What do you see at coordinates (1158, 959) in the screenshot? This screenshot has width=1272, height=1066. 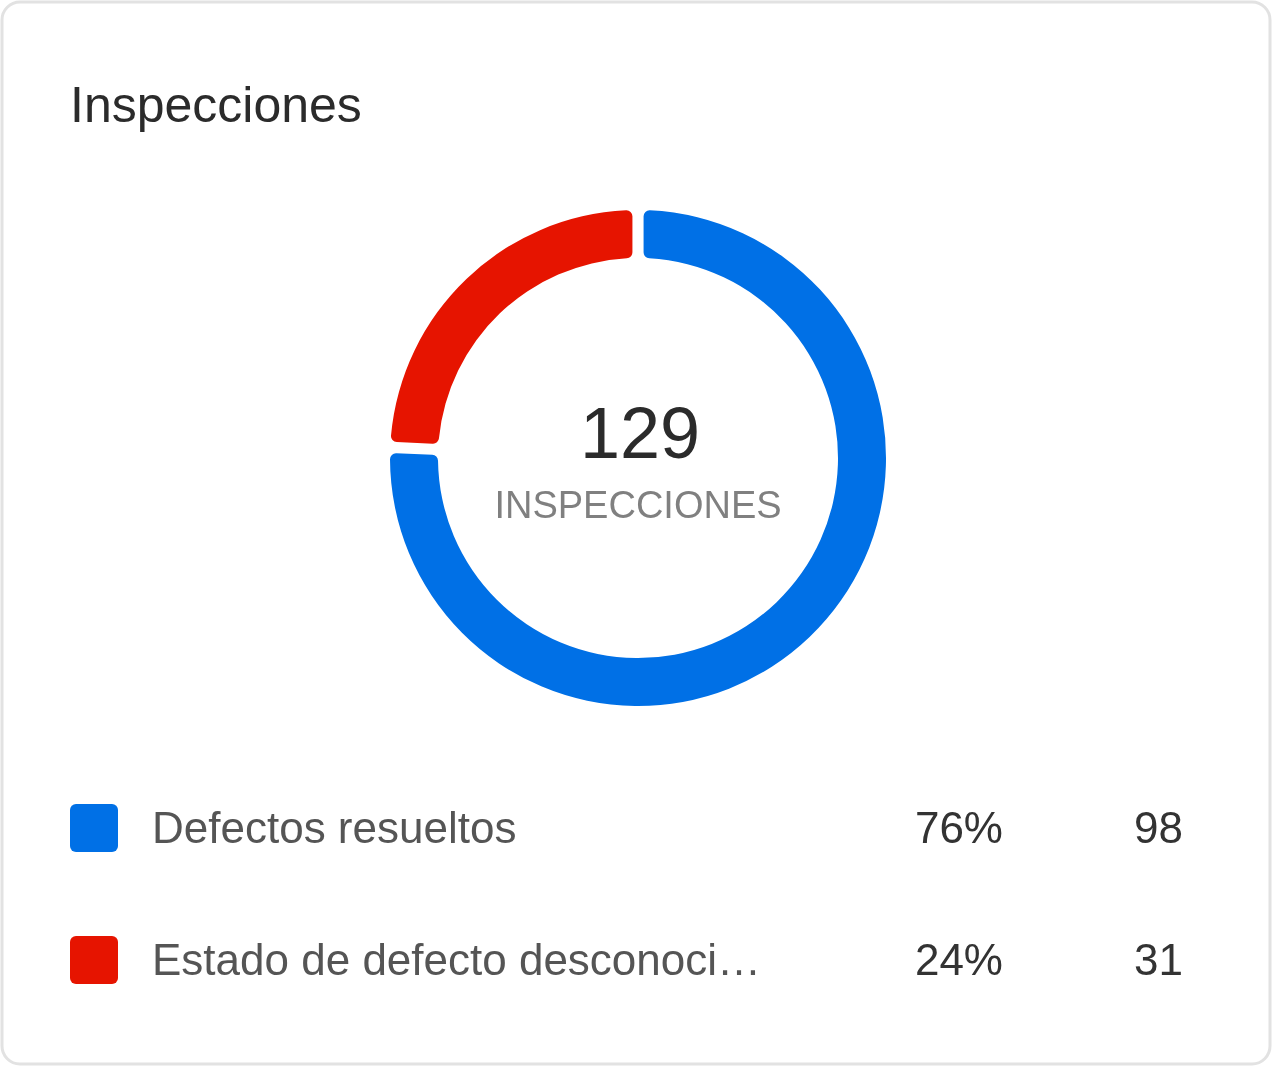 I see `data-label: 31` at bounding box center [1158, 959].